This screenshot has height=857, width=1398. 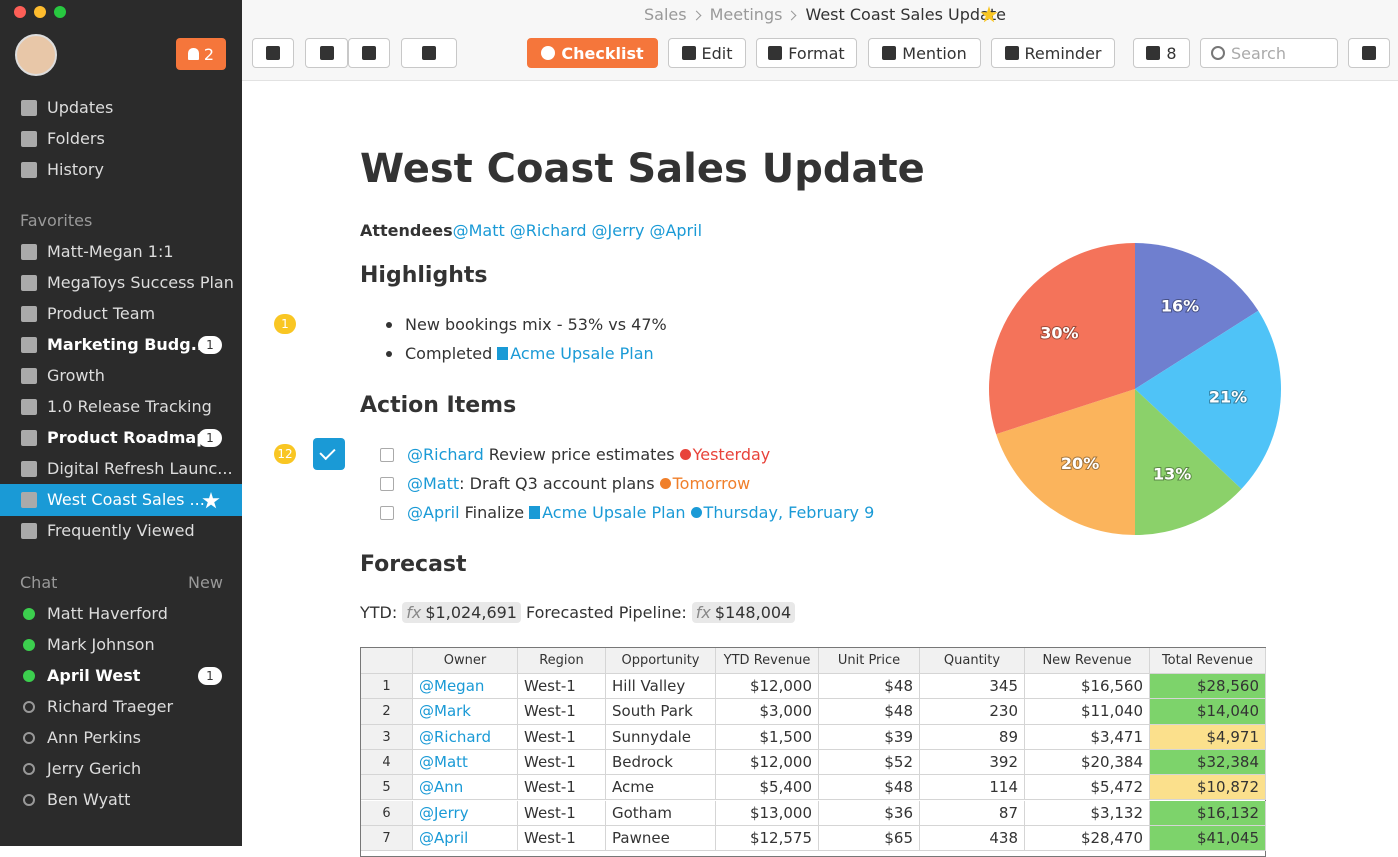 I want to click on slice-label: 16%, so click(x=1180, y=306).